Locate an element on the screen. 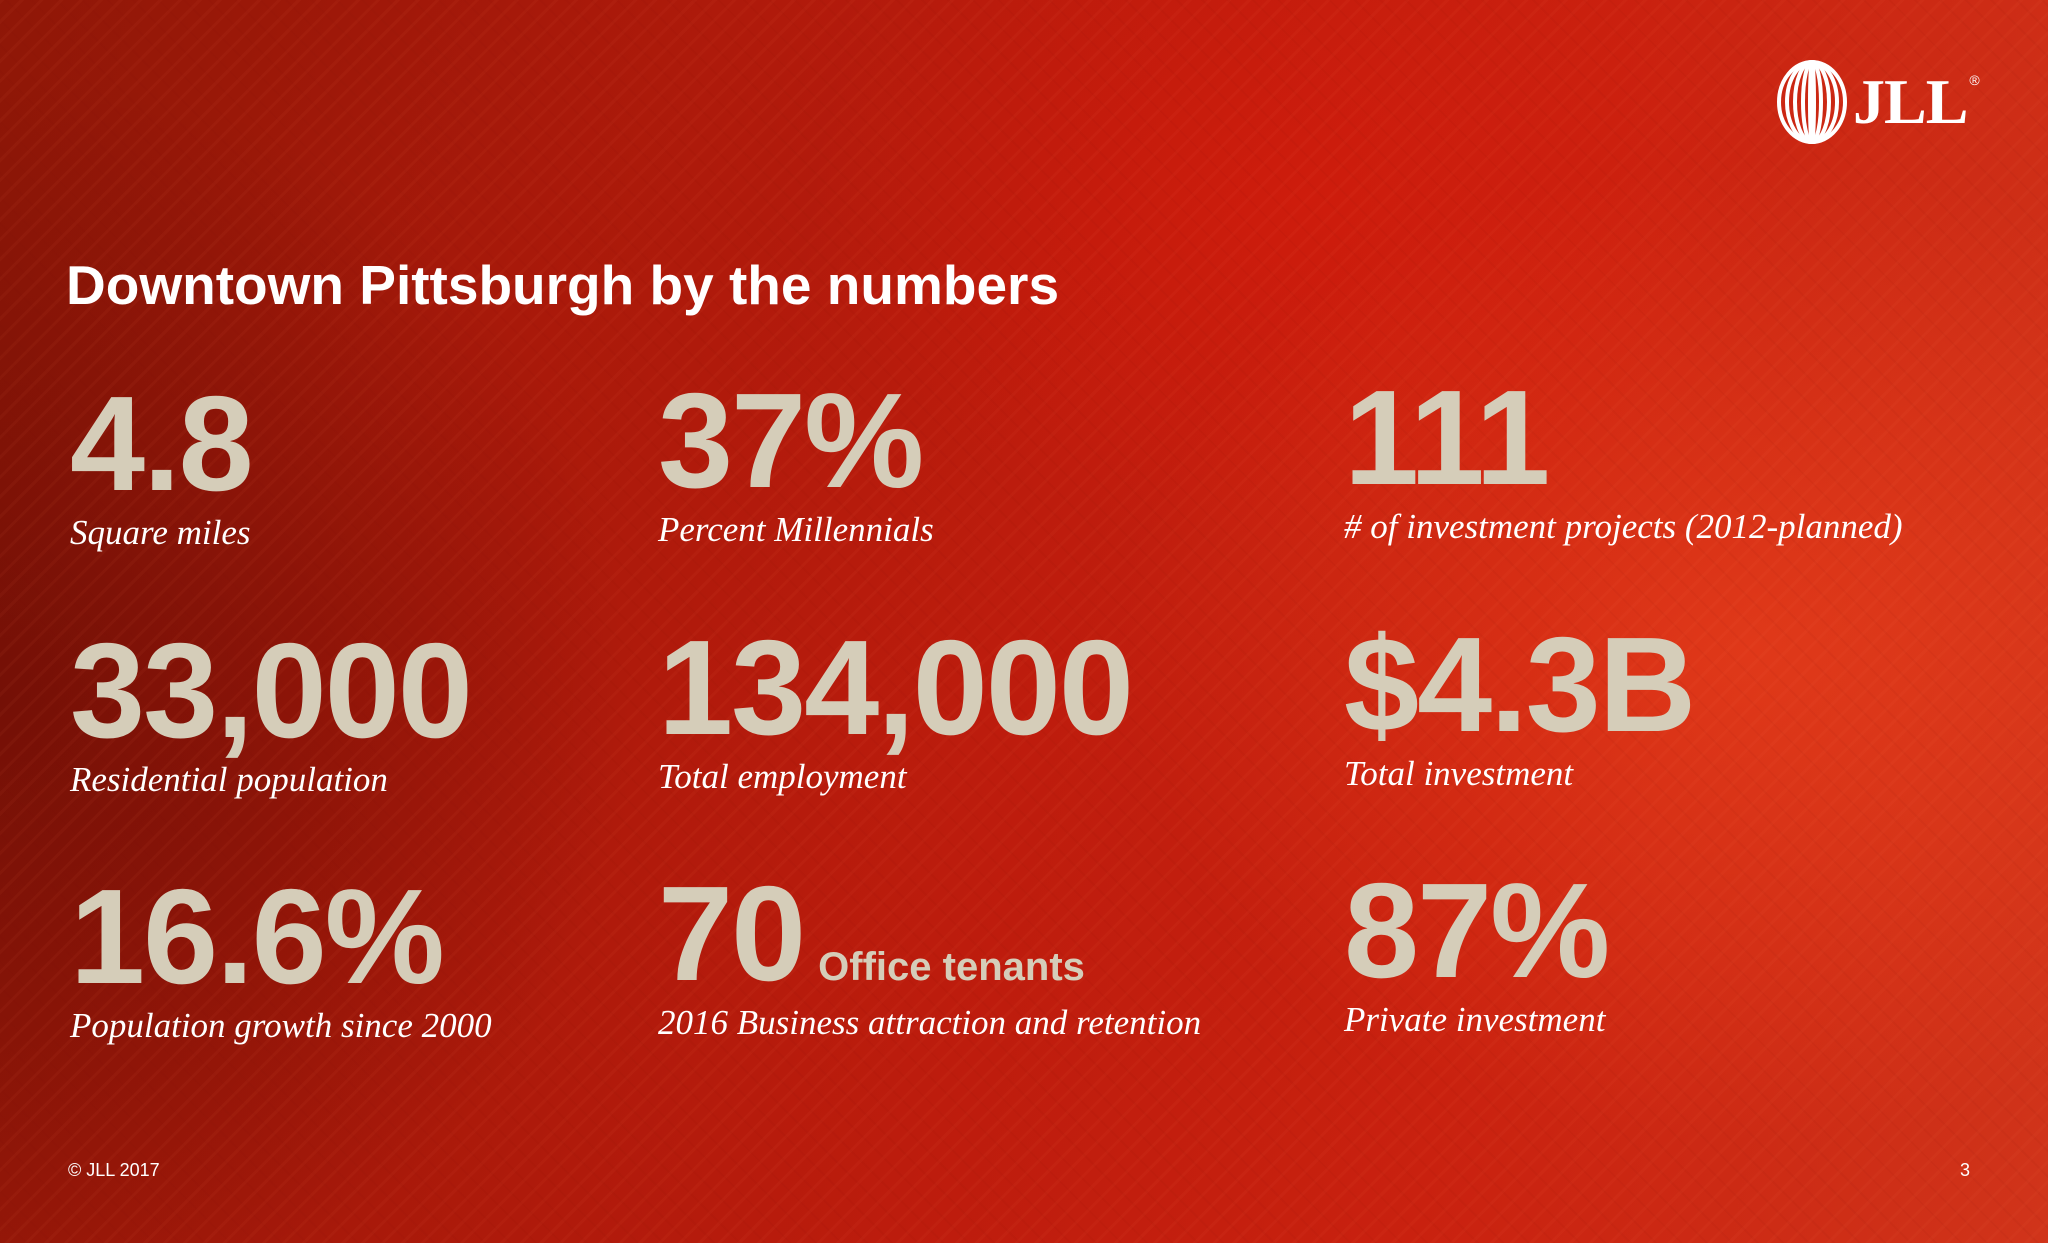 This screenshot has width=2048, height=1243. stat-total-investment: $4.3B Total investment is located at coordinates (1520, 701).